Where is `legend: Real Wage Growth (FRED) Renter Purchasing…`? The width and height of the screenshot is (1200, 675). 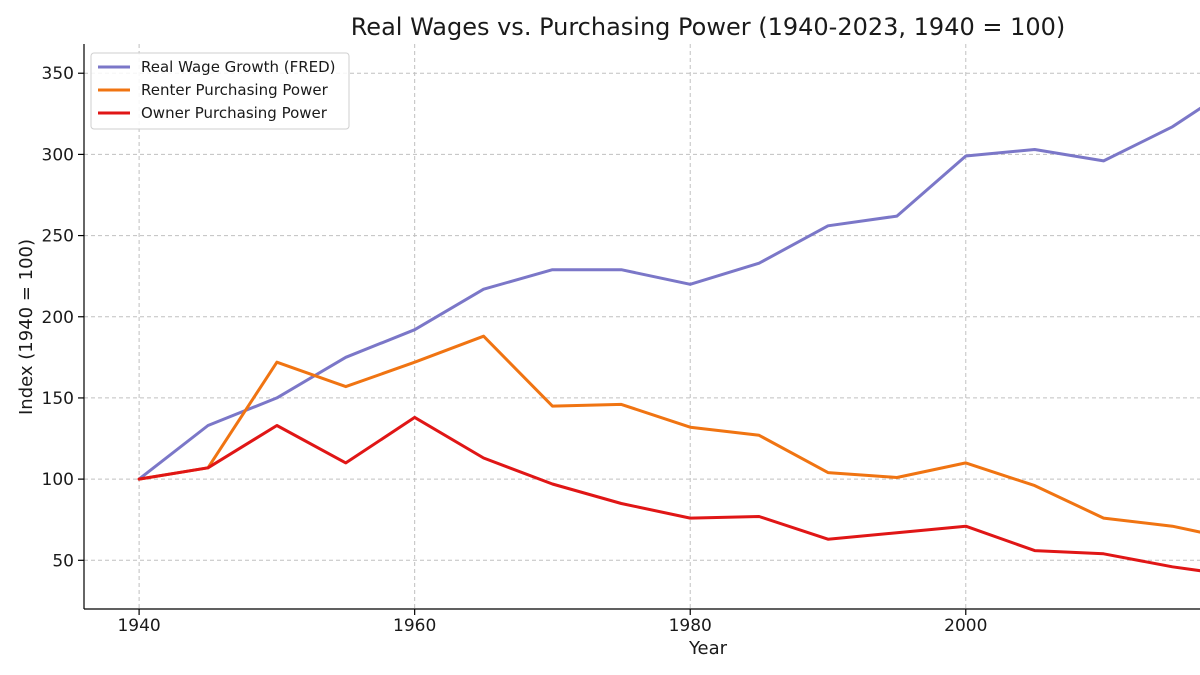
legend: Real Wage Growth (FRED) Renter Purchasing… is located at coordinates (220, 91).